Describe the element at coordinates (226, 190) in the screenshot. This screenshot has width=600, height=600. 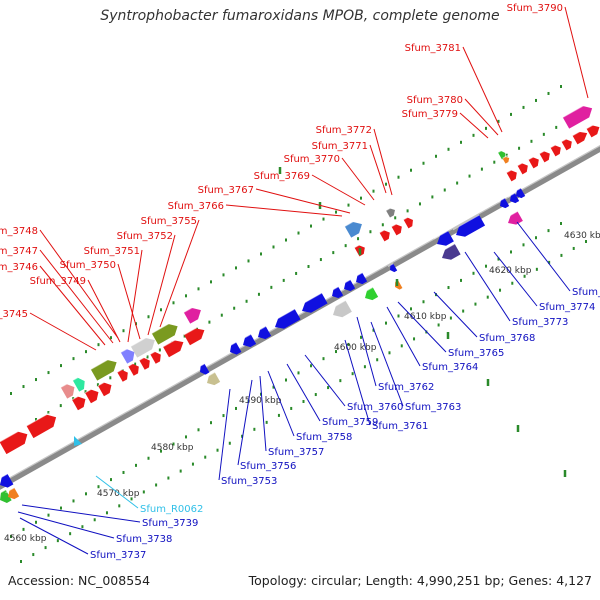
I see `forward-gene-label: Sfum_3767` at that location.